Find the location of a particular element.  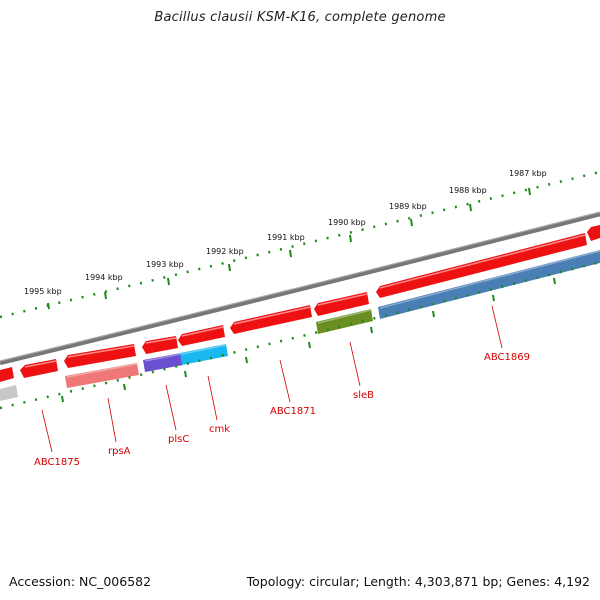

gene-label-rpsA: rpsA is located at coordinates (119, 451).